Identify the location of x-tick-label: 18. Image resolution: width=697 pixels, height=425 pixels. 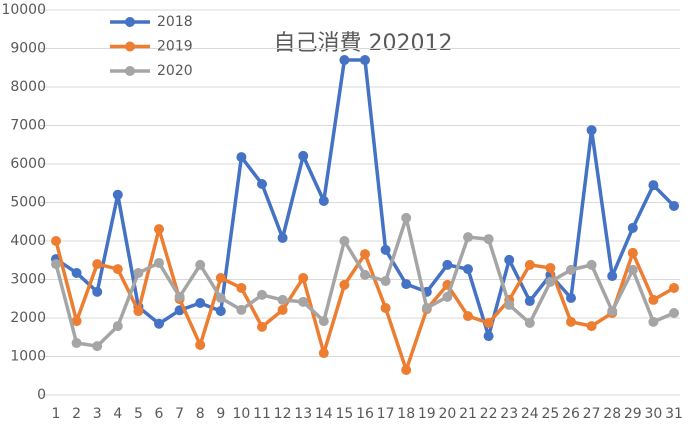
(406, 414).